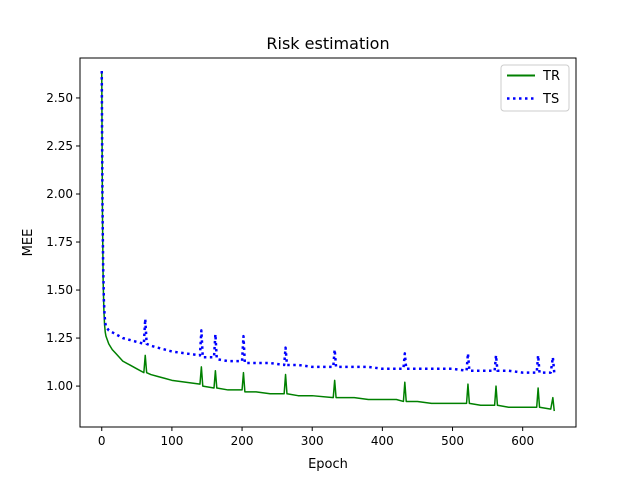 The height and width of the screenshot is (480, 640). I want to click on y-axis-label: MEE, so click(28, 243).